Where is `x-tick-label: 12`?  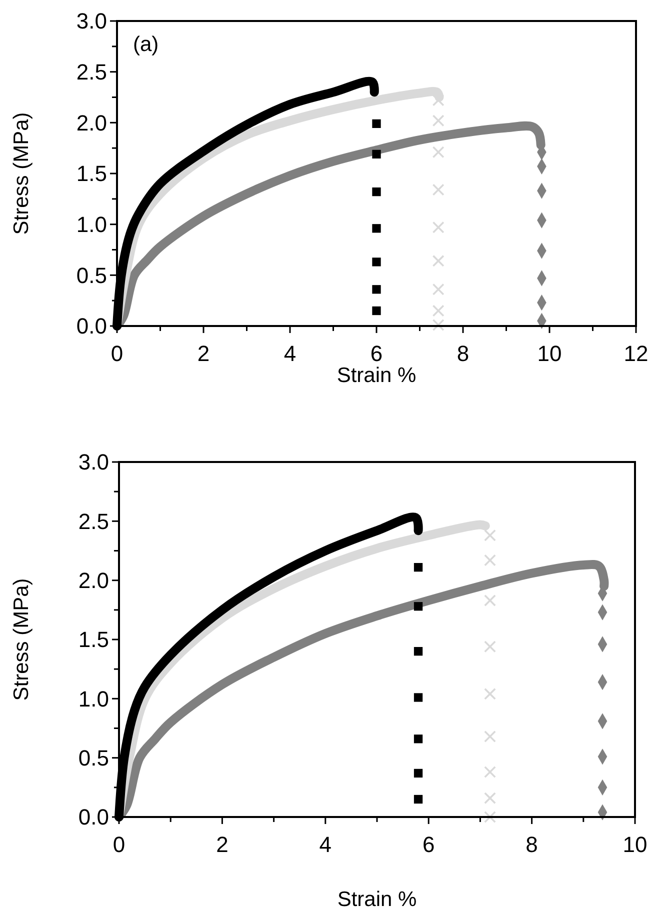 x-tick-label: 12 is located at coordinates (636, 353).